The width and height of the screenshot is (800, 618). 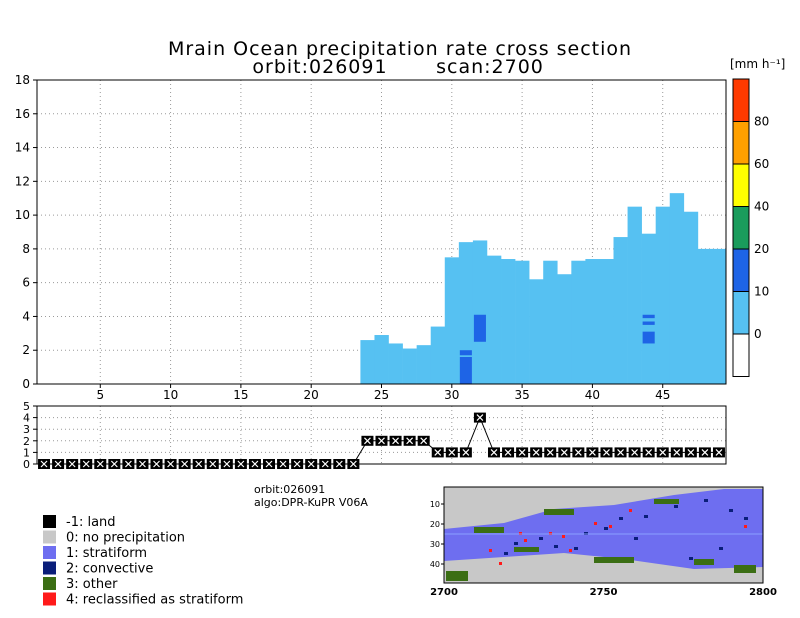 I want to click on chart-subtitle-orbit: orbit:026091, so click(x=319, y=67).